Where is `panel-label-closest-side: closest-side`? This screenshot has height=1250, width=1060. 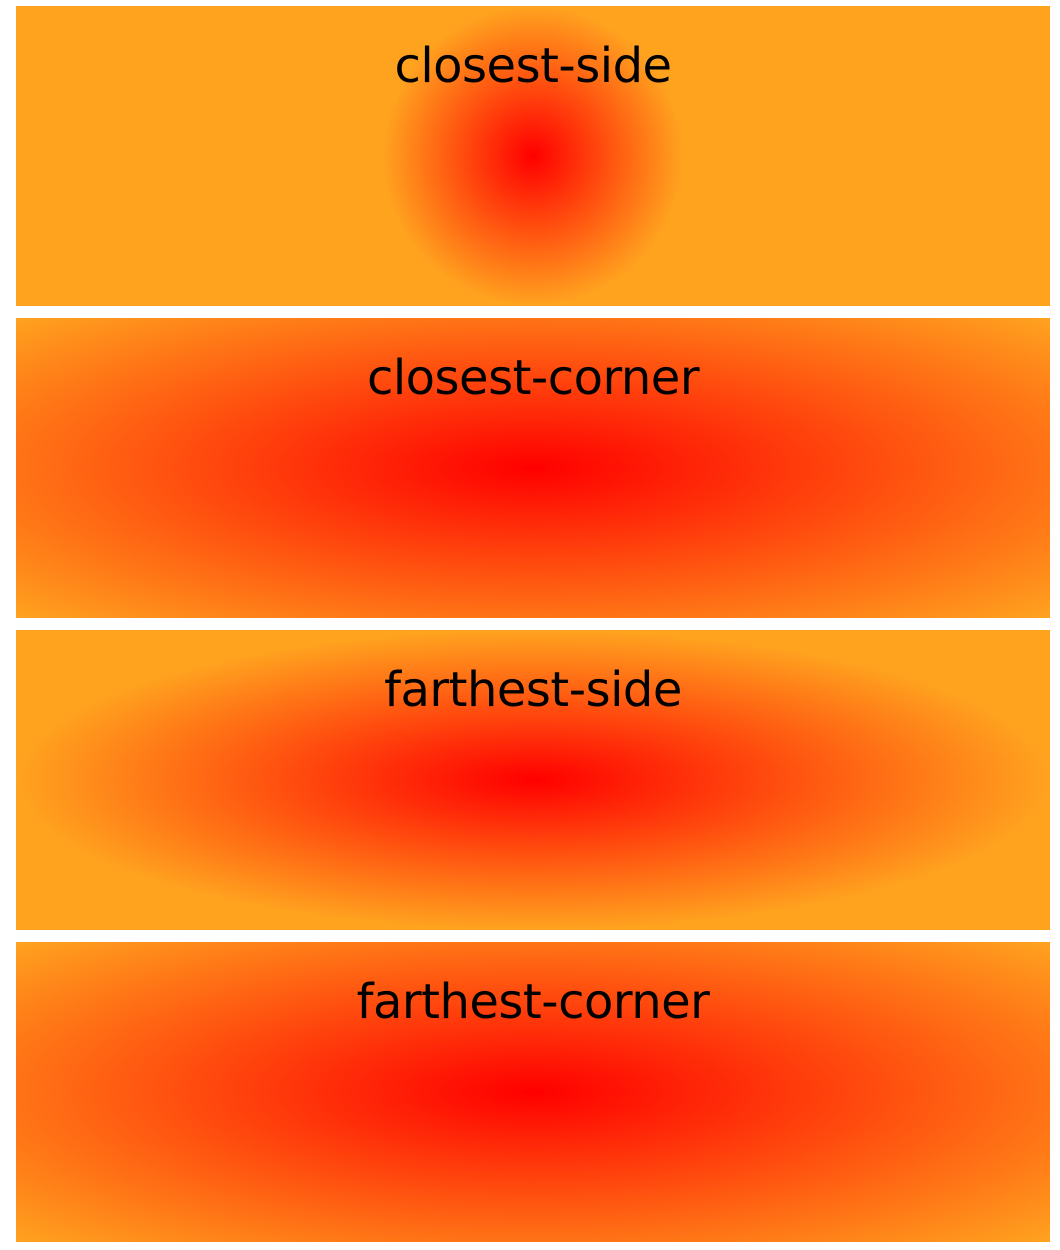
panel-label-closest-side: closest-side is located at coordinates (533, 66).